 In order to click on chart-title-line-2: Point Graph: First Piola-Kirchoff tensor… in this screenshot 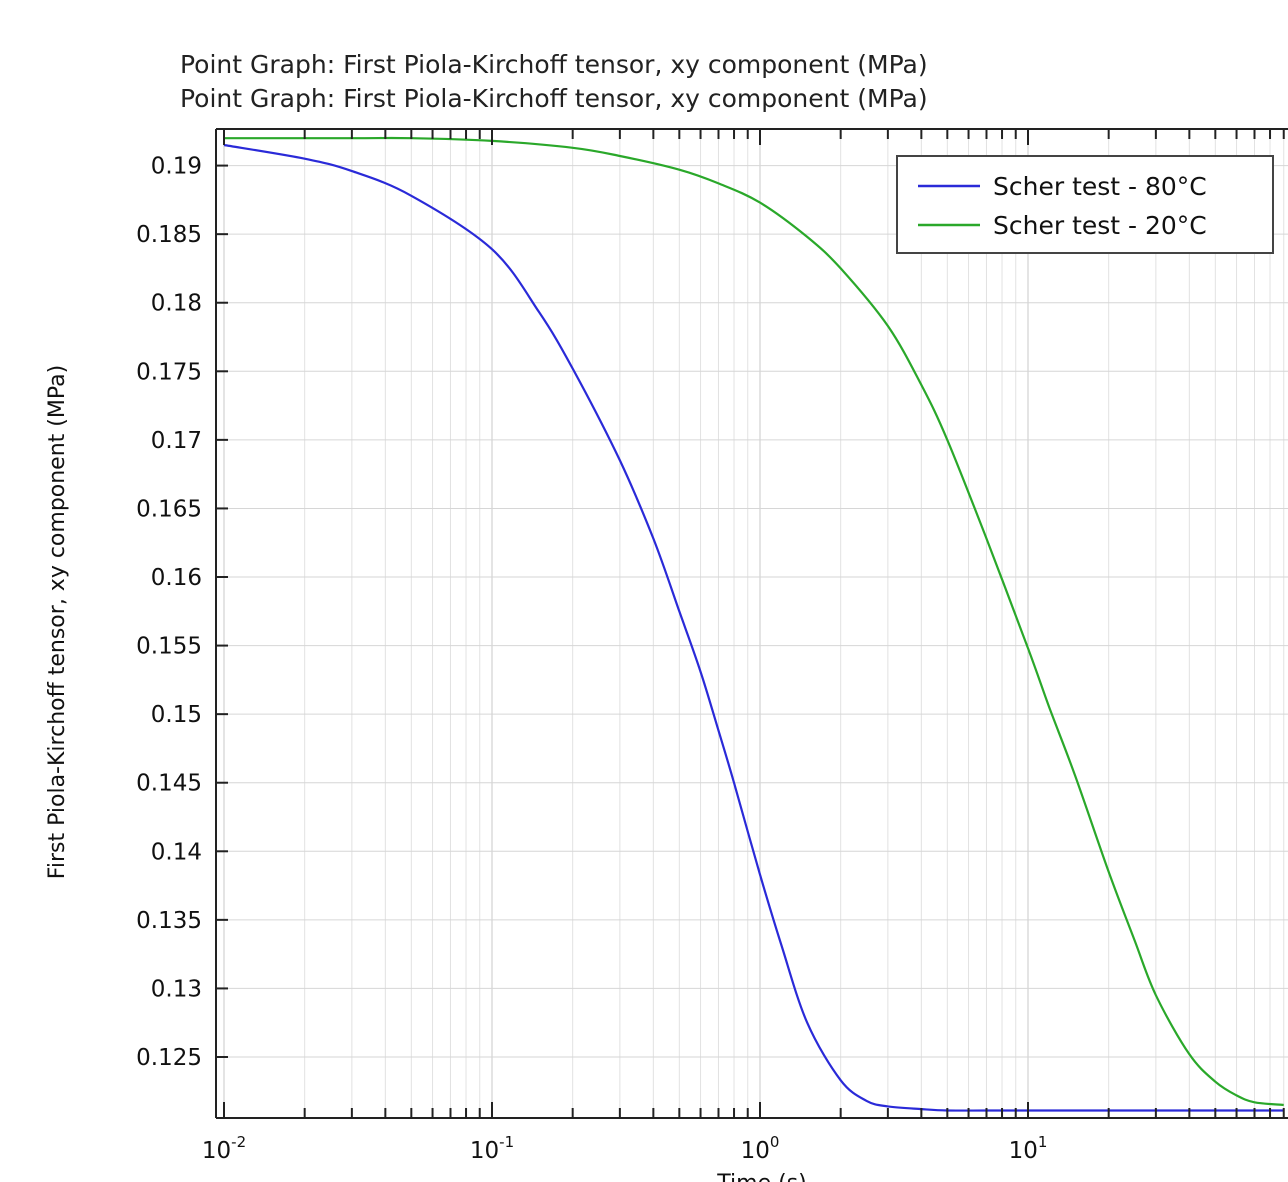, I will do `click(554, 98)`.